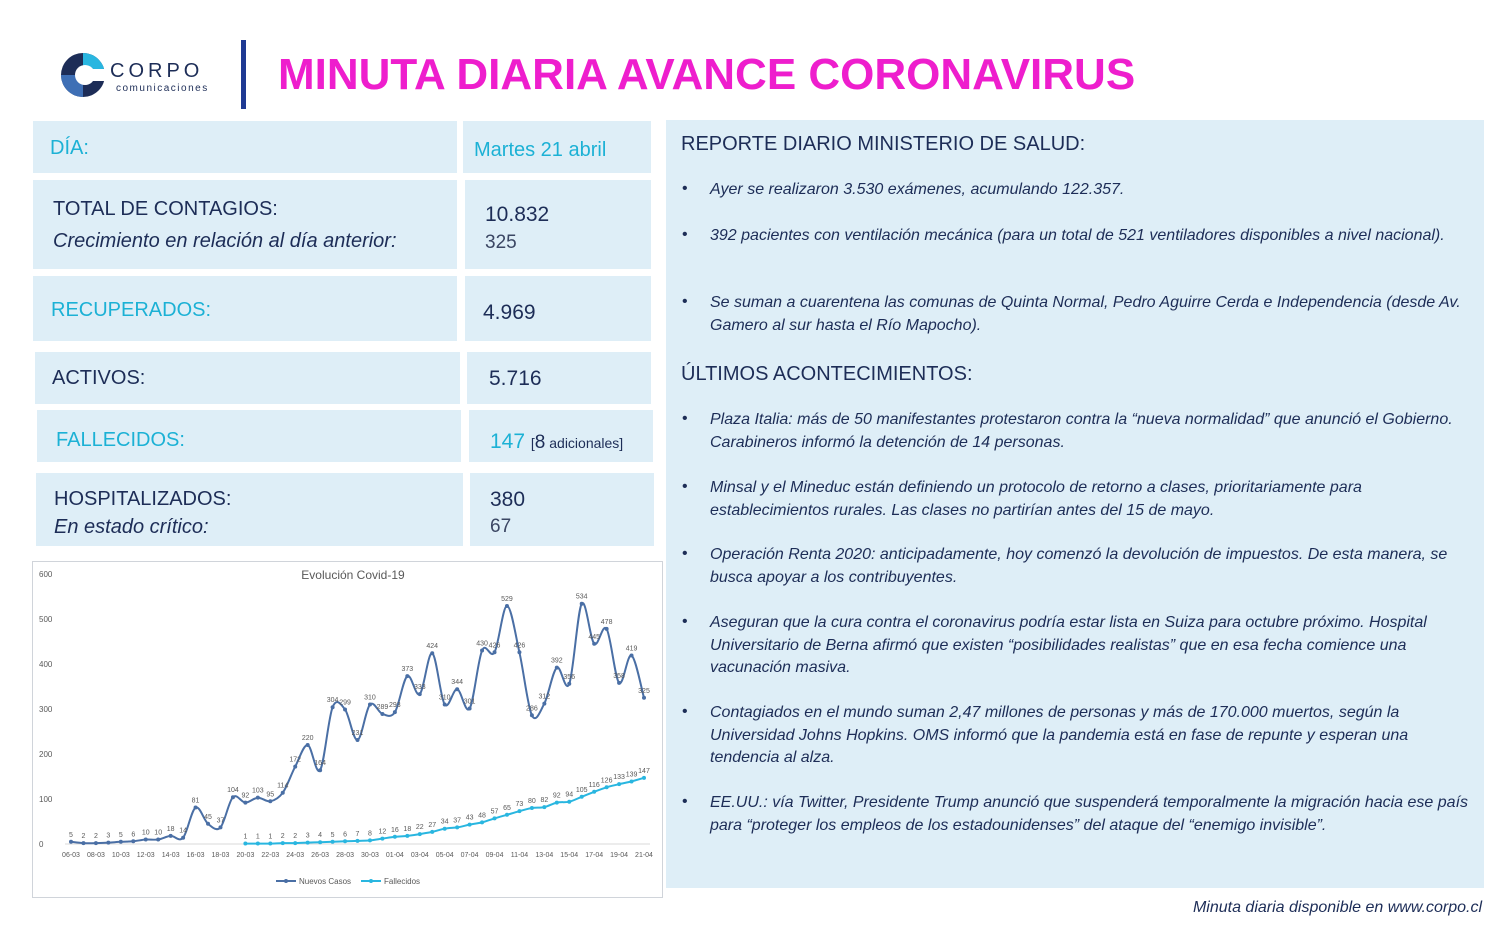  I want to click on hospitalizados-critico-label: En estado crítico:, so click(131, 527).